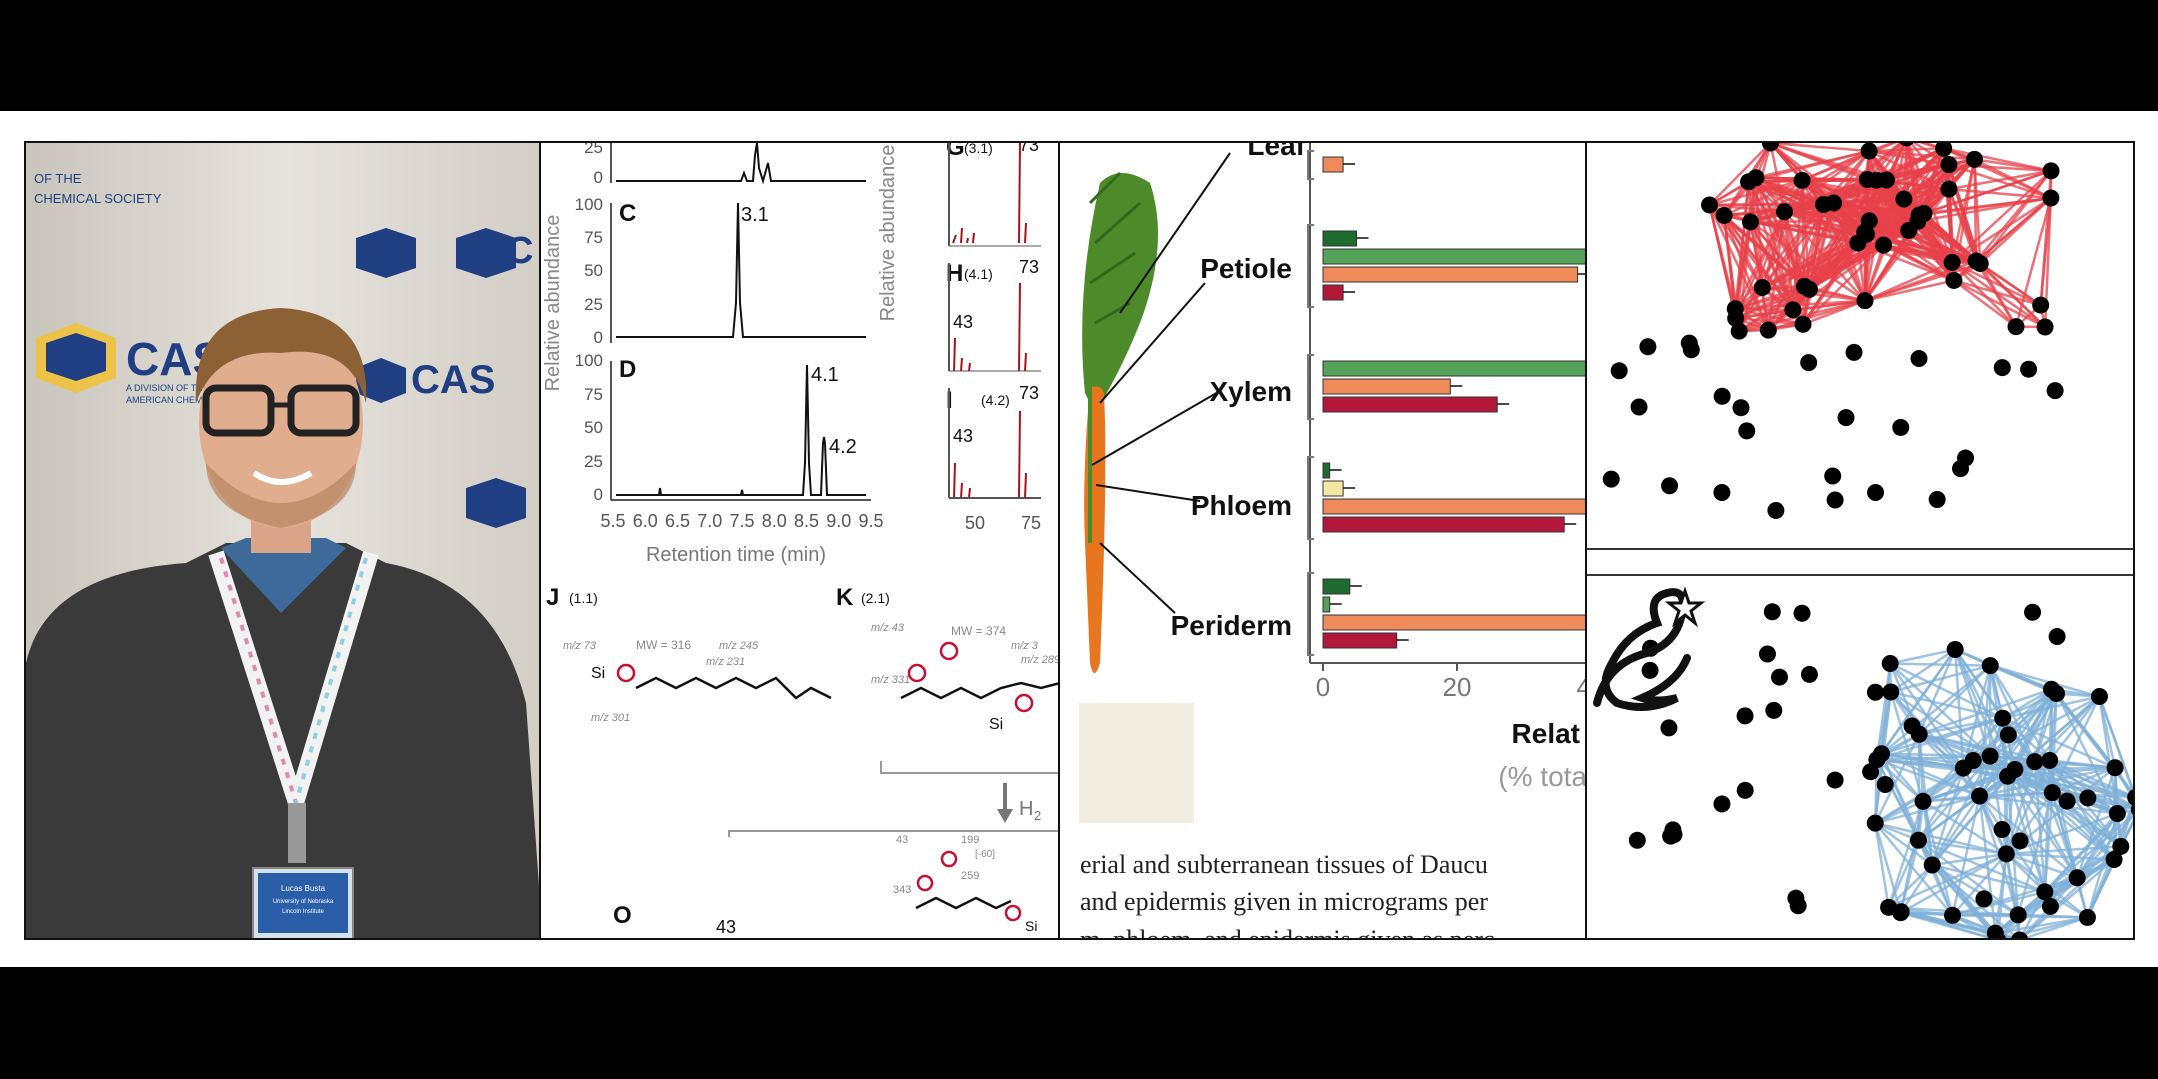 The height and width of the screenshot is (1079, 2158). What do you see at coordinates (303, 912) in the screenshot?
I see `badge-line: Lincoln Institute` at bounding box center [303, 912].